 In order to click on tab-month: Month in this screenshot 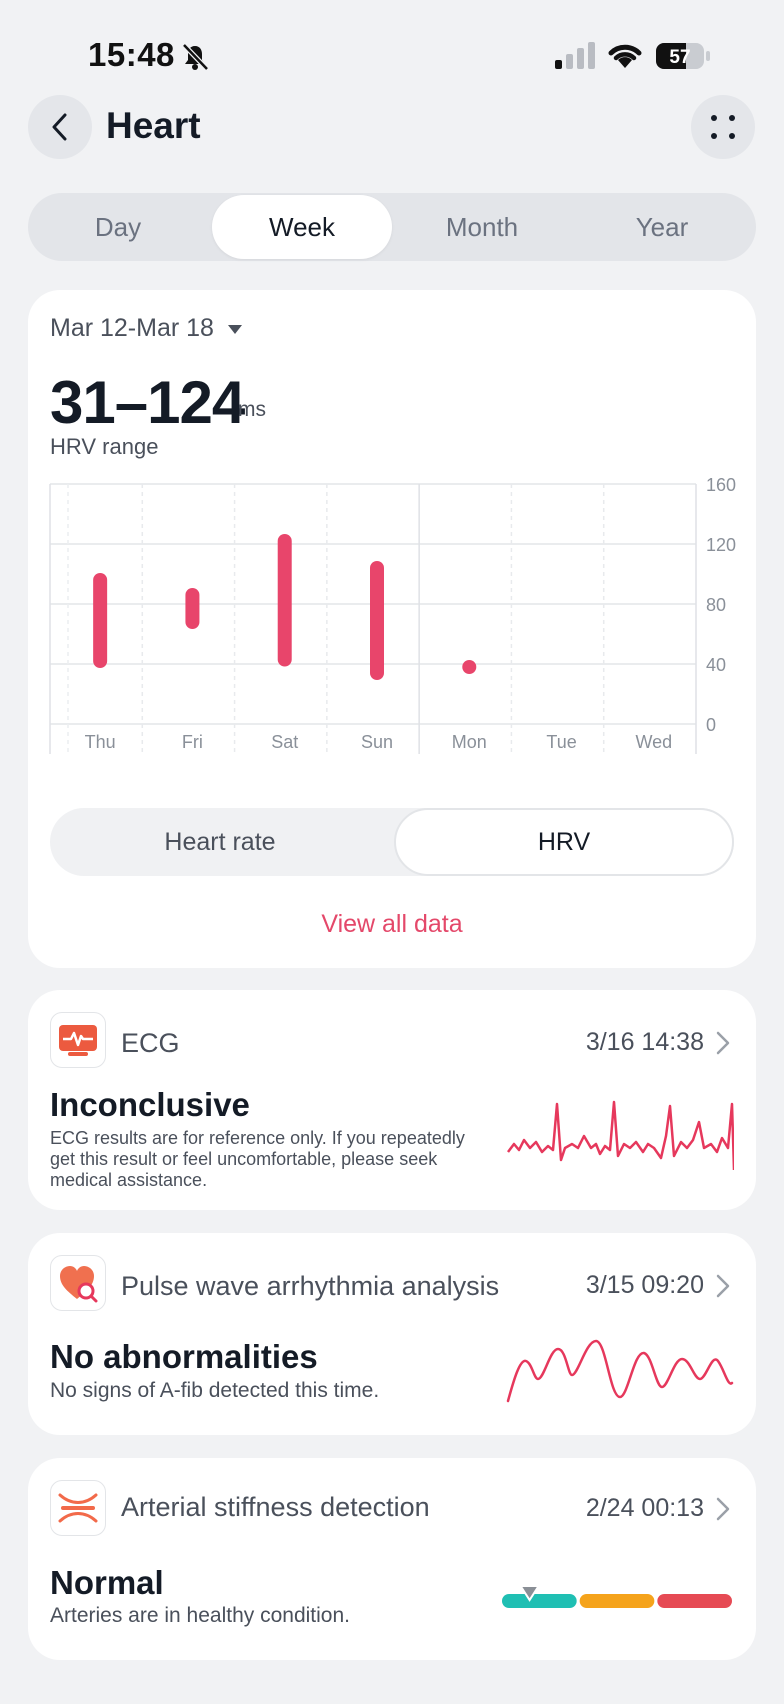, I will do `click(482, 226)`.